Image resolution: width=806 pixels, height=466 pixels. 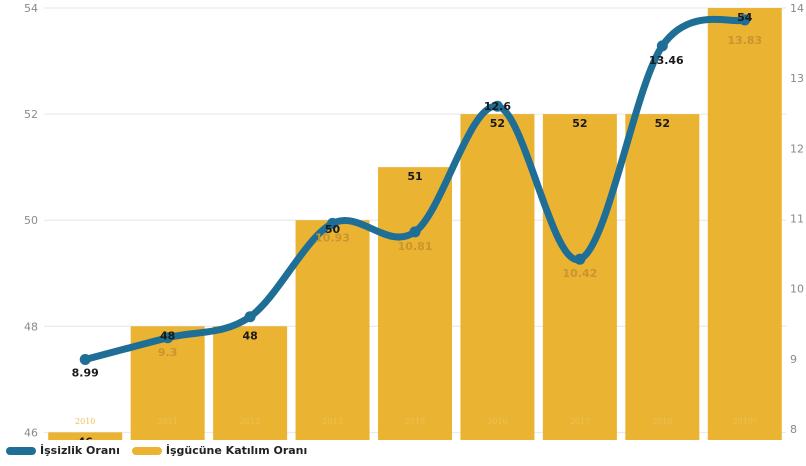 What do you see at coordinates (236, 450) in the screenshot?
I see `legend-label-bar: İşgücüne Katılım Oranı` at bounding box center [236, 450].